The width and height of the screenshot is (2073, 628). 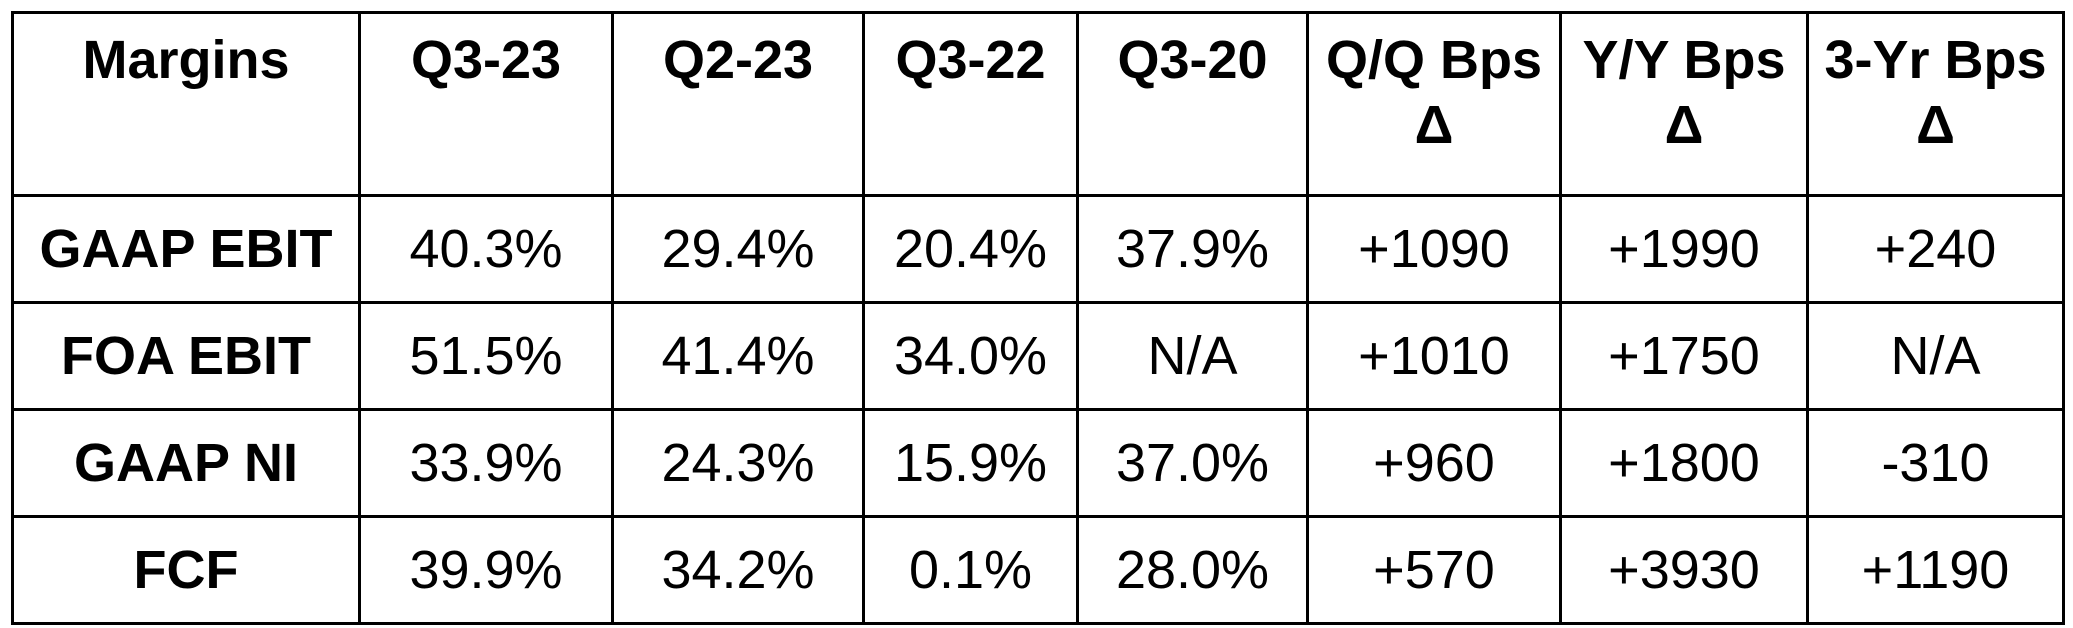 What do you see at coordinates (1192, 463) in the screenshot?
I see `table-cell: 37.0%` at bounding box center [1192, 463].